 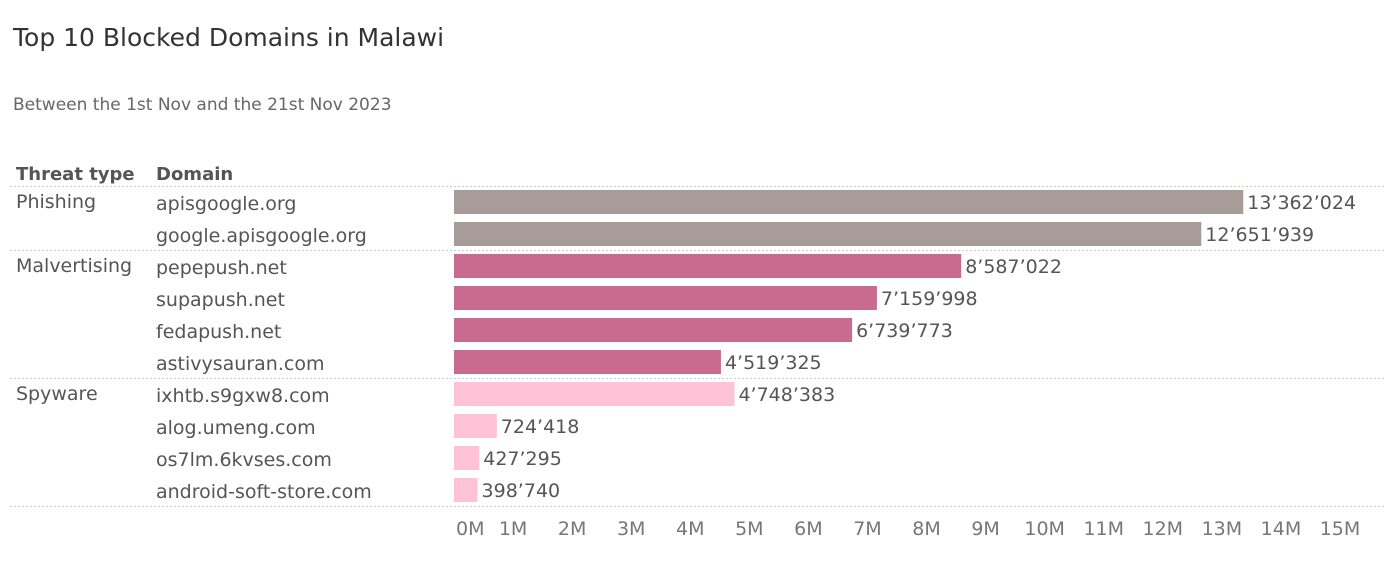 What do you see at coordinates (57, 394) in the screenshot?
I see `threat-type-label: Spyware` at bounding box center [57, 394].